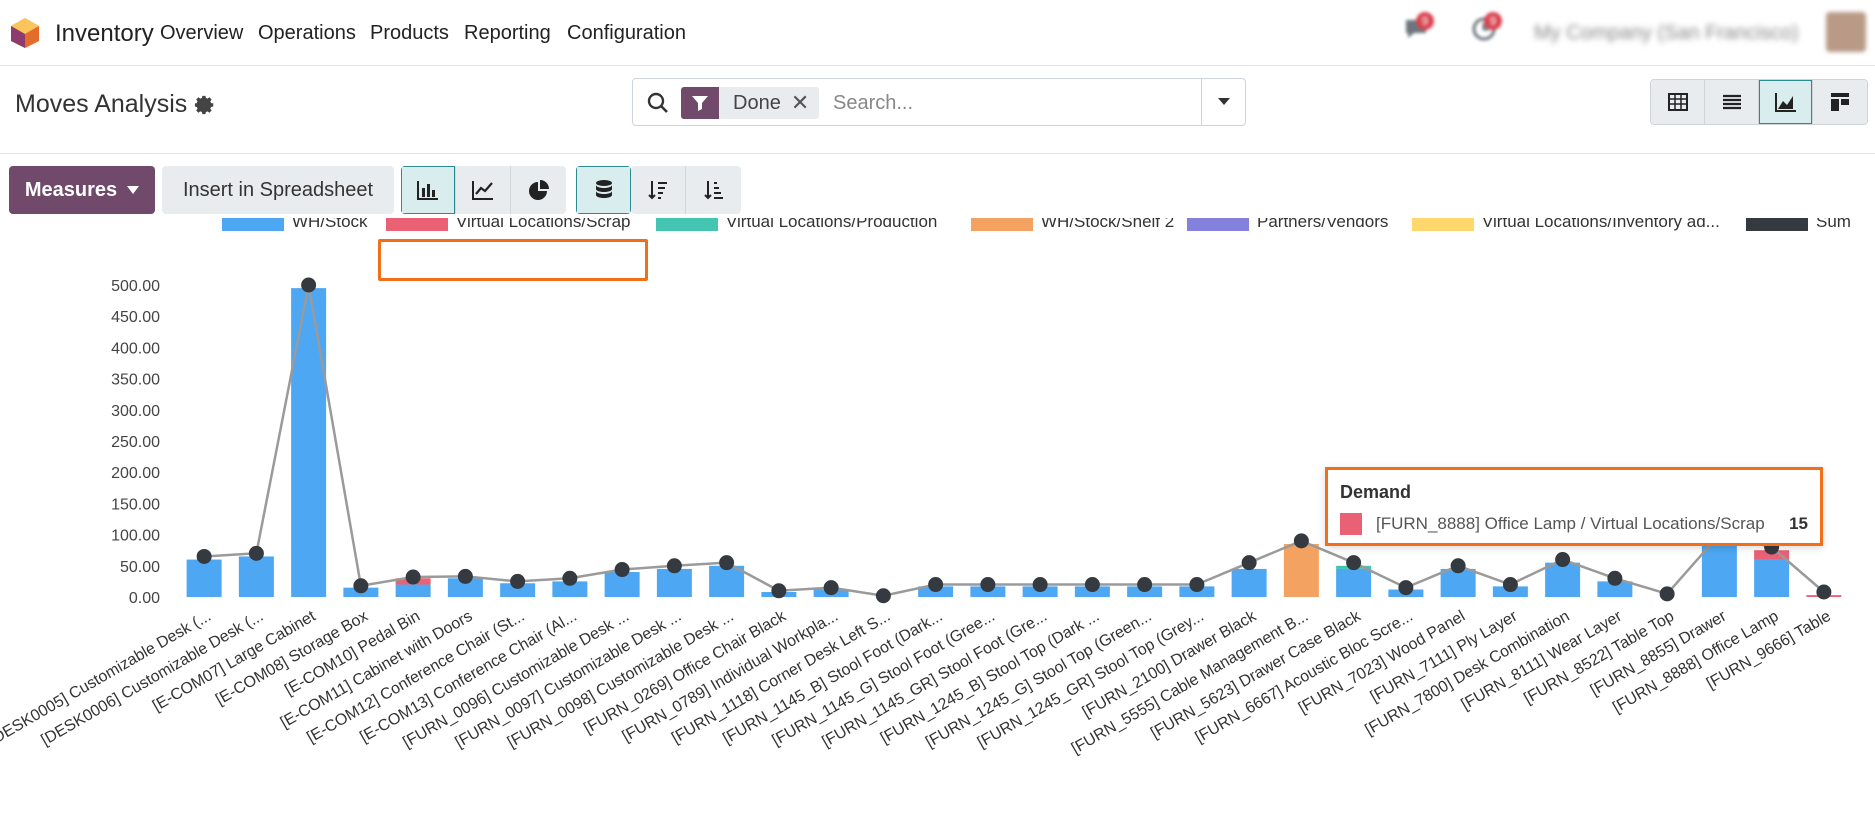  Describe the element at coordinates (543, 224) in the screenshot. I see `legend-label: Virtual Locations/Scrap` at that location.